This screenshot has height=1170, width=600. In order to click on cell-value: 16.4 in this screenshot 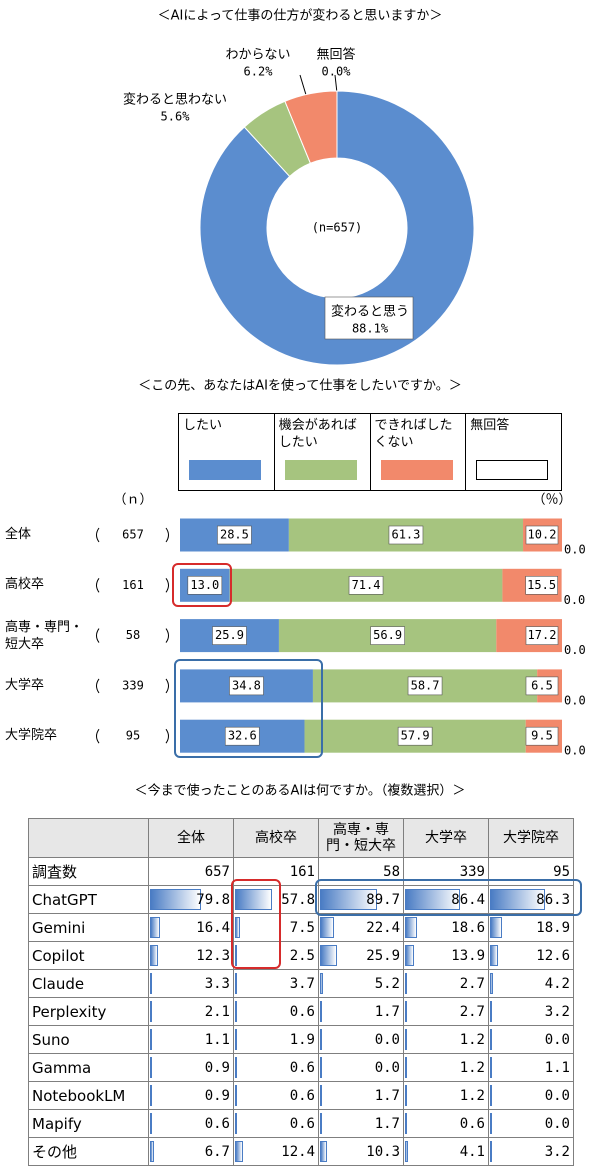, I will do `click(213, 927)`.